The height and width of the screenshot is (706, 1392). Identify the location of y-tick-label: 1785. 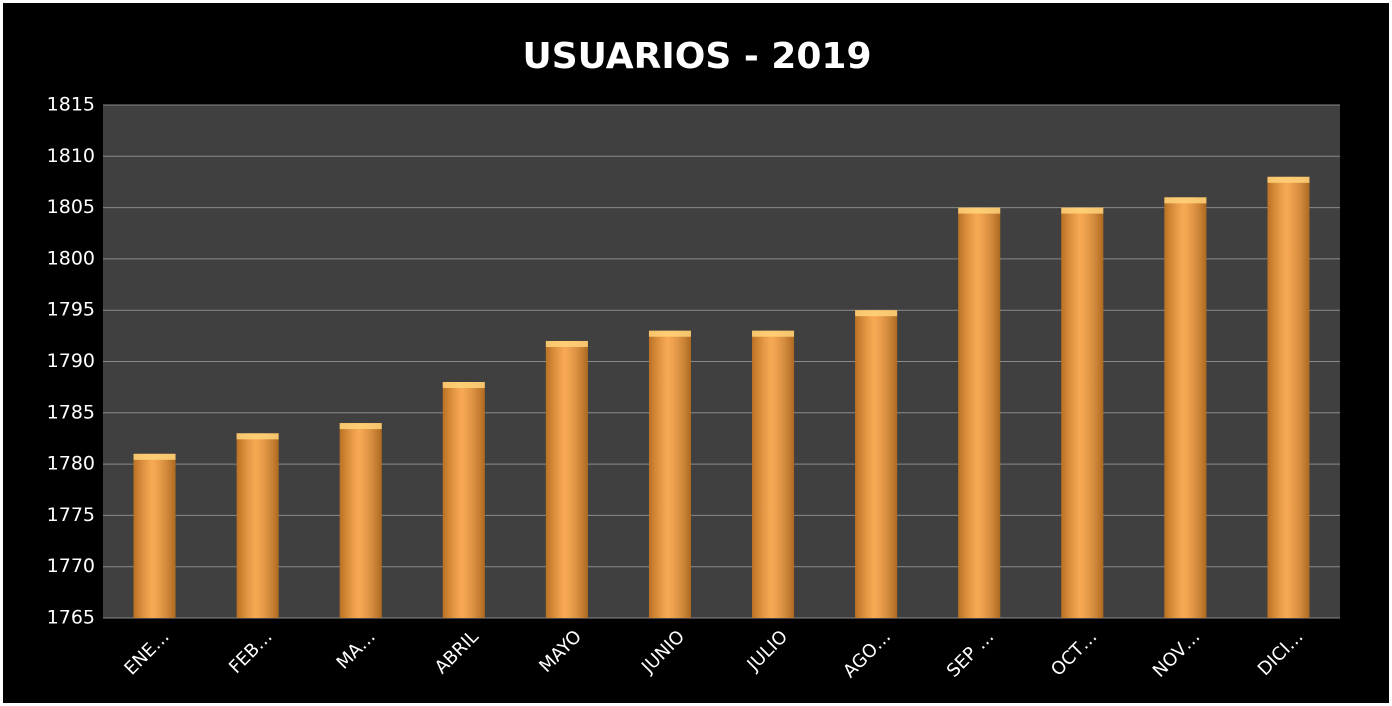
(71, 412).